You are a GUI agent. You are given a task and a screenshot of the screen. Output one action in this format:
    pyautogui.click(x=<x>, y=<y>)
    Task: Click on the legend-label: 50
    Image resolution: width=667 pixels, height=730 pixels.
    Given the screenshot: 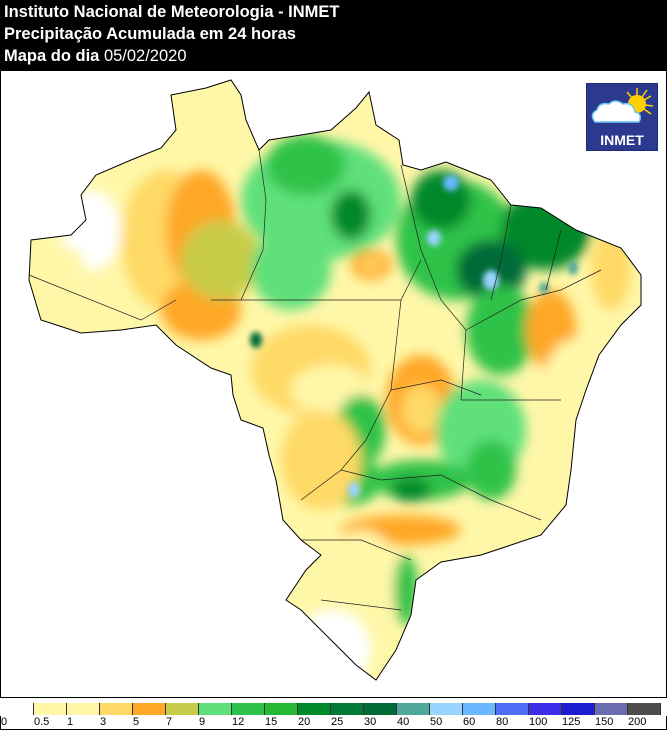 What is the action you would take?
    pyautogui.click(x=436, y=722)
    